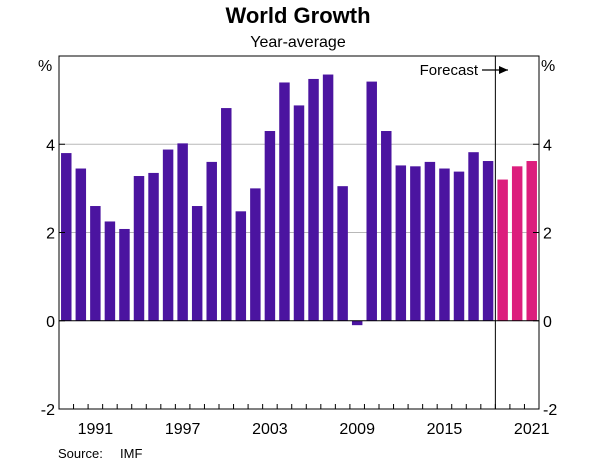 This screenshot has width=597, height=465. Describe the element at coordinates (311, 421) in the screenshot. I see `x-ticks: 1991 1997 2003 2009 2015 2021` at that location.